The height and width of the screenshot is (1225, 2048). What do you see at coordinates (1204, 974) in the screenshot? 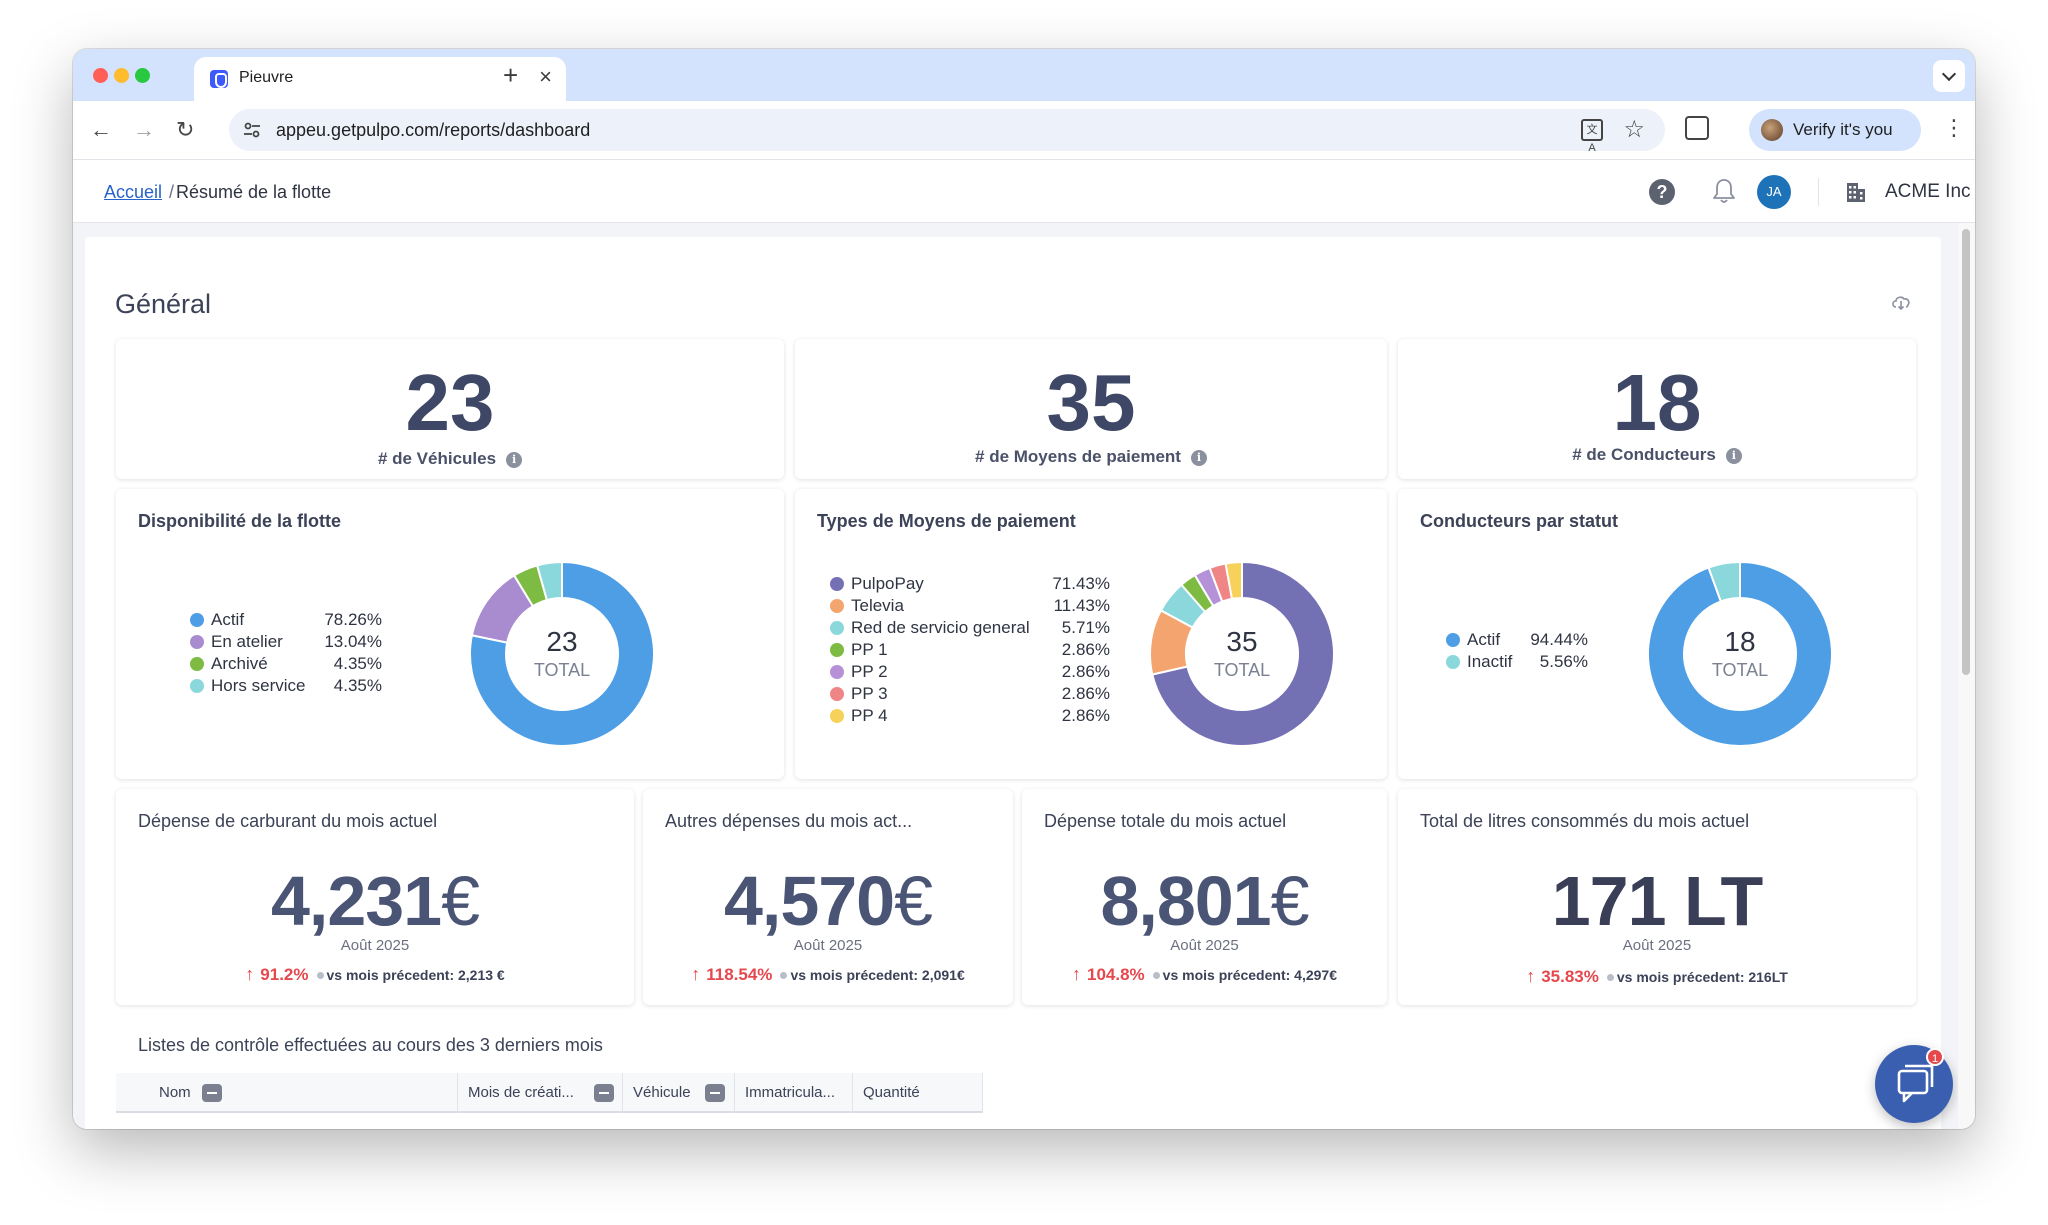
I see `total-spend-trend: ↑ 104.8% vs mois précedent: 4,297€` at bounding box center [1204, 974].